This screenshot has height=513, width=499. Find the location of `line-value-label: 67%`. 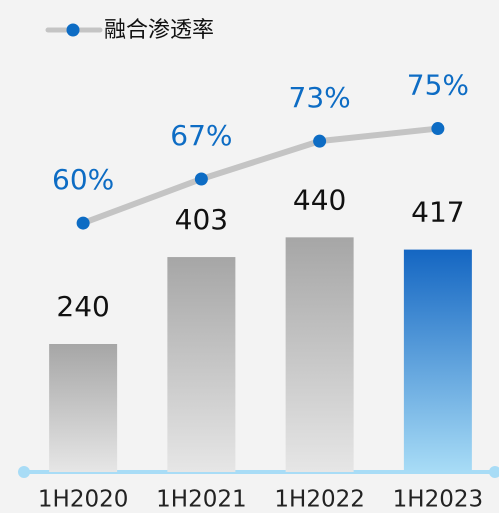

line-value-label: 67% is located at coordinates (201, 135).